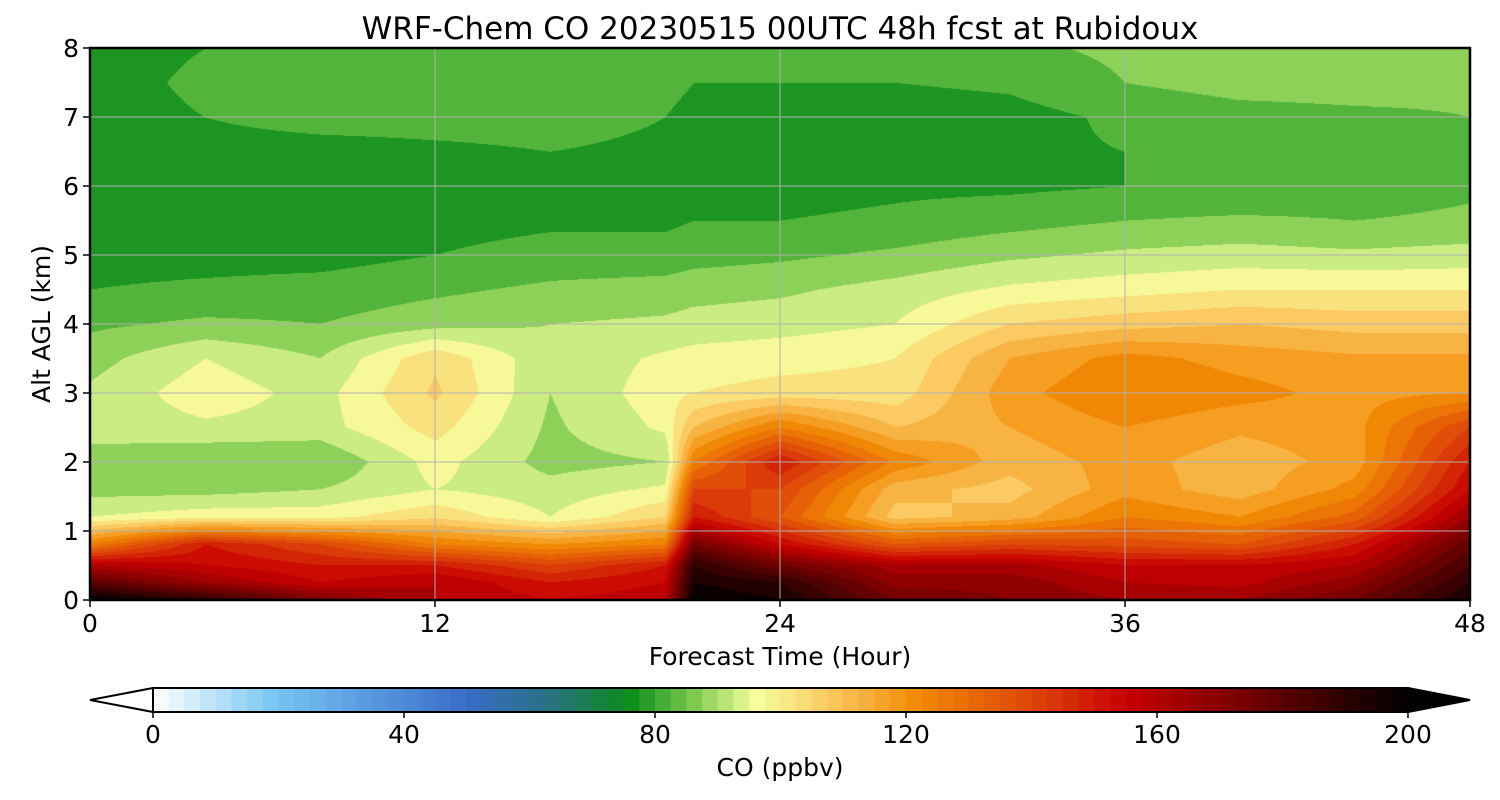 The width and height of the screenshot is (1500, 800). What do you see at coordinates (71, 531) in the screenshot?
I see `y-tick-label: 1` at bounding box center [71, 531].